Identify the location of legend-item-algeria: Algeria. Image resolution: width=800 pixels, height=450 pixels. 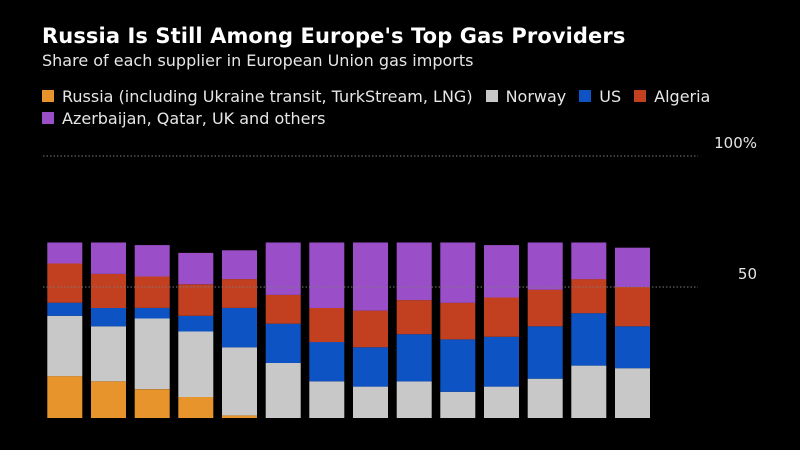
(672, 96).